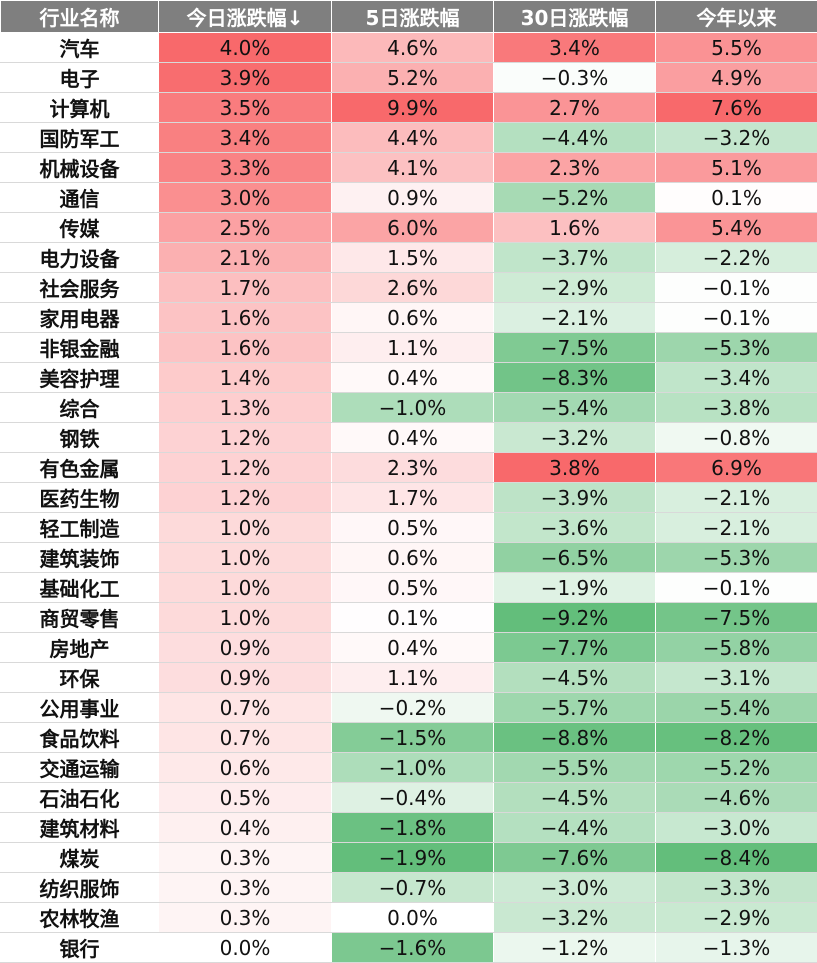 Image resolution: width=817 pixels, height=963 pixels. What do you see at coordinates (736, 738) in the screenshot?
I see `ytd-change-cell: −8.2%` at bounding box center [736, 738].